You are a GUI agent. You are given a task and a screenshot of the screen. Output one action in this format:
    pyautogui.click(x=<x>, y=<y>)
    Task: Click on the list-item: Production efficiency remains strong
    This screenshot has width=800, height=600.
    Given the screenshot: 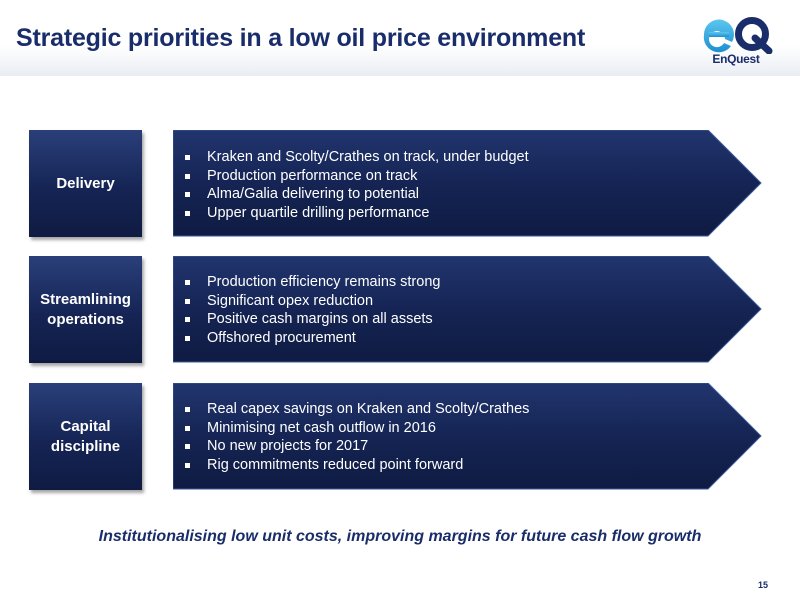 What is the action you would take?
    pyautogui.click(x=311, y=282)
    